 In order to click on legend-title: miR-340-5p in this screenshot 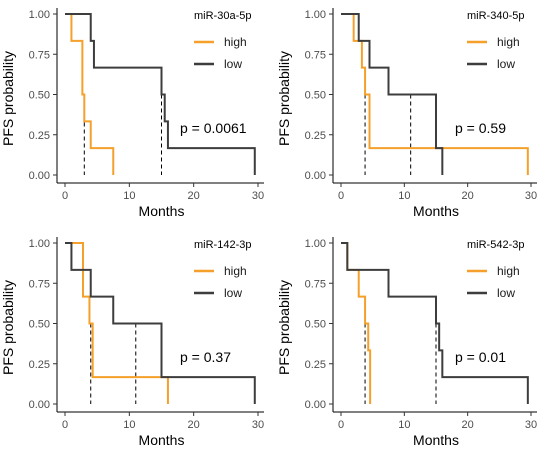, I will do `click(495, 16)`.